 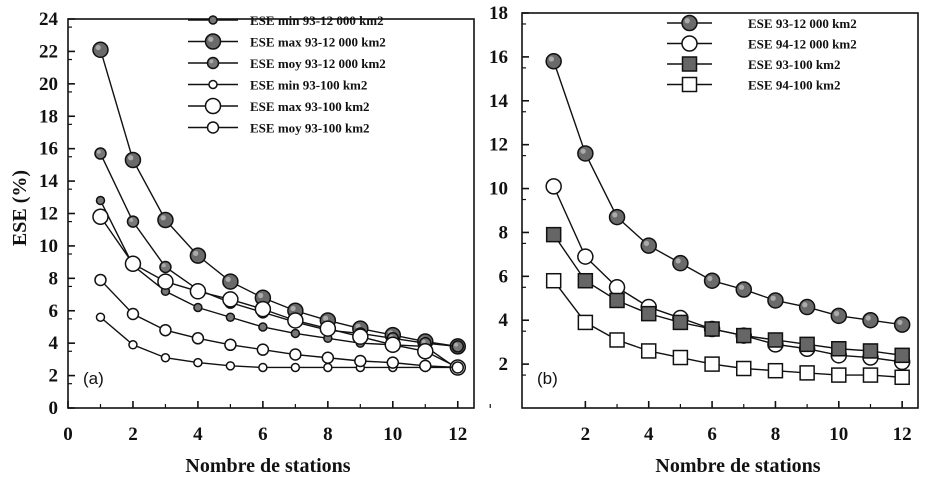 I want to click on series-point-a-1-3-shade, so click(x=196, y=253).